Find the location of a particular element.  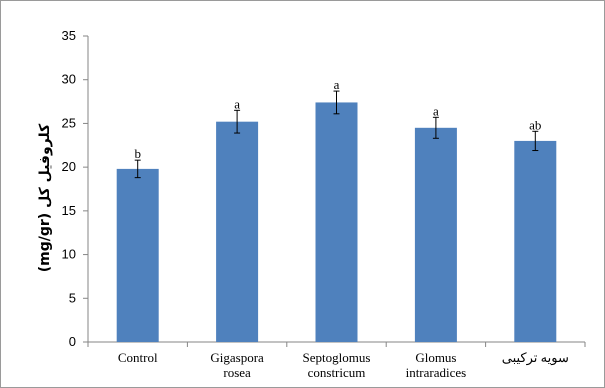

y-tick-label: 10 is located at coordinates (69, 254).